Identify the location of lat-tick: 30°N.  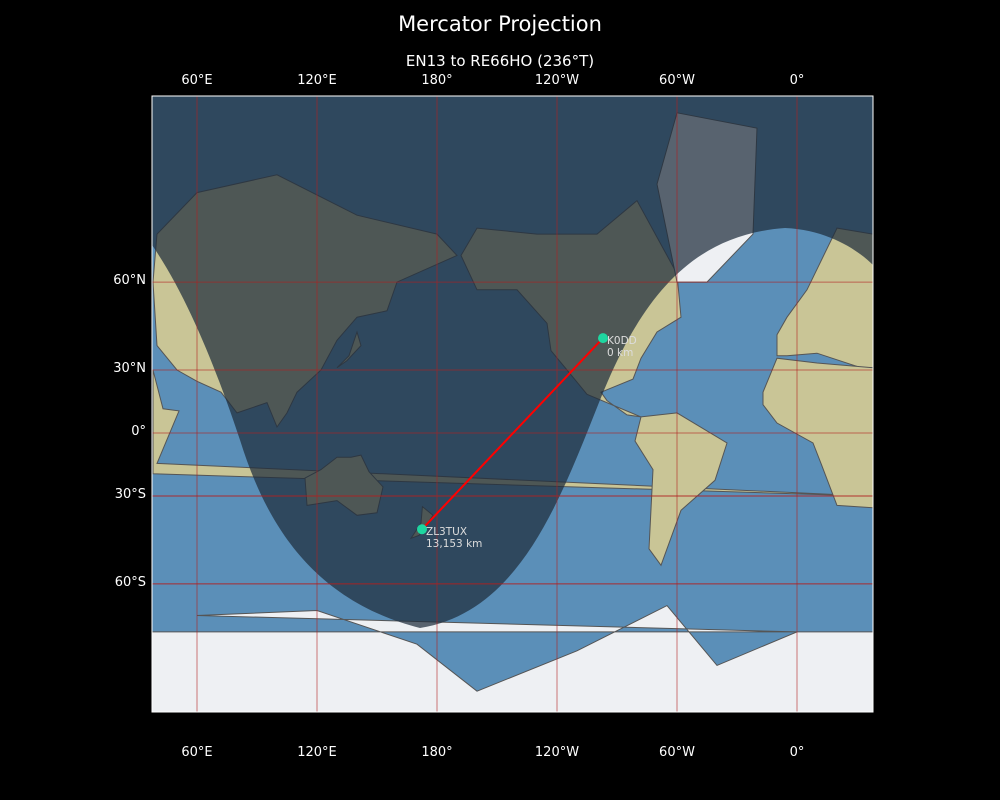
(129, 369).